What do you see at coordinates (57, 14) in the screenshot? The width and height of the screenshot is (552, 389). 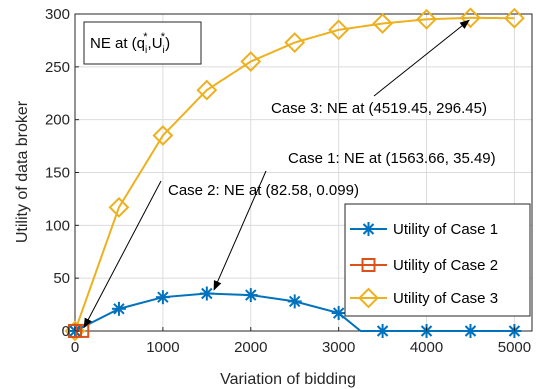 I see `y-tick-label: 300` at bounding box center [57, 14].